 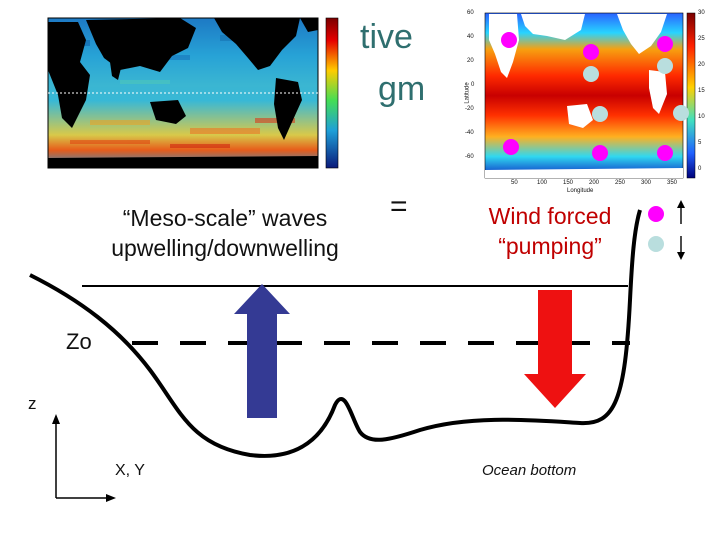 I want to click on wind-map-graphic, so click(x=590, y=95).